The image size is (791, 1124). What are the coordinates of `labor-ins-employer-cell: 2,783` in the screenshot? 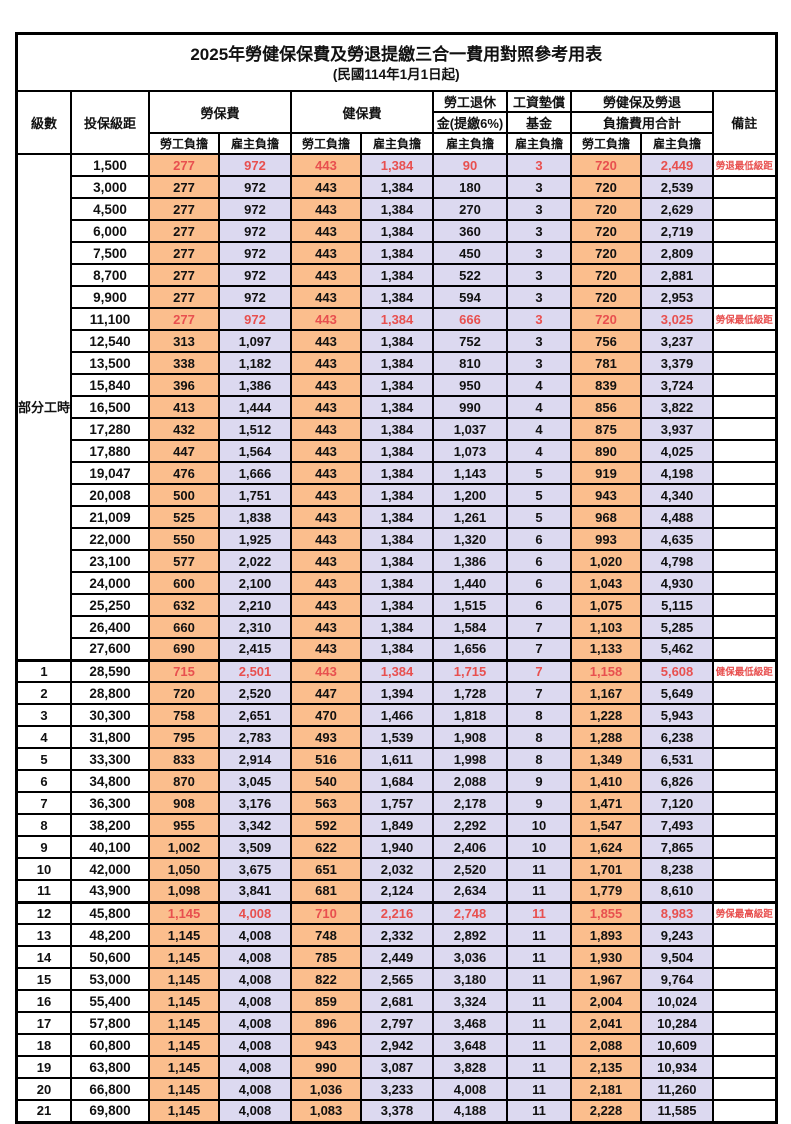 It's located at (255, 737).